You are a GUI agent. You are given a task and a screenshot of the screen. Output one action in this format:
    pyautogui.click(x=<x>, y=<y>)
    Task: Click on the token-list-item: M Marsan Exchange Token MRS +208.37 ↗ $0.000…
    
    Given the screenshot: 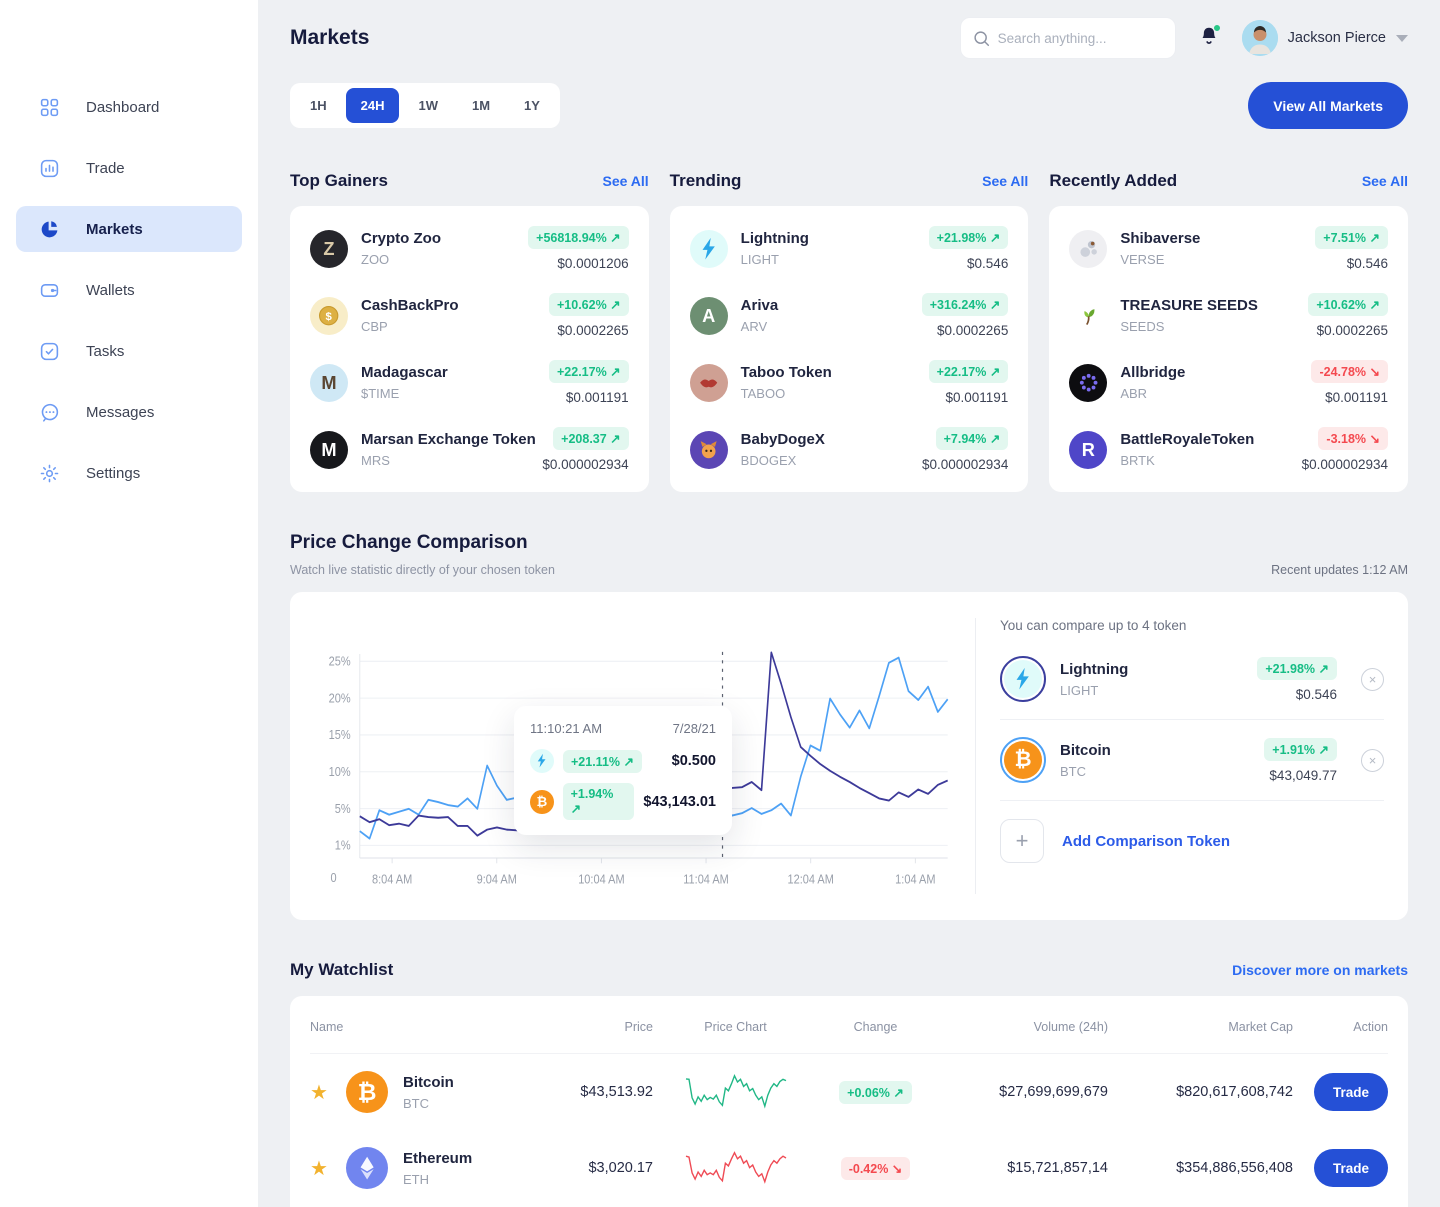 What is the action you would take?
    pyautogui.click(x=469, y=449)
    